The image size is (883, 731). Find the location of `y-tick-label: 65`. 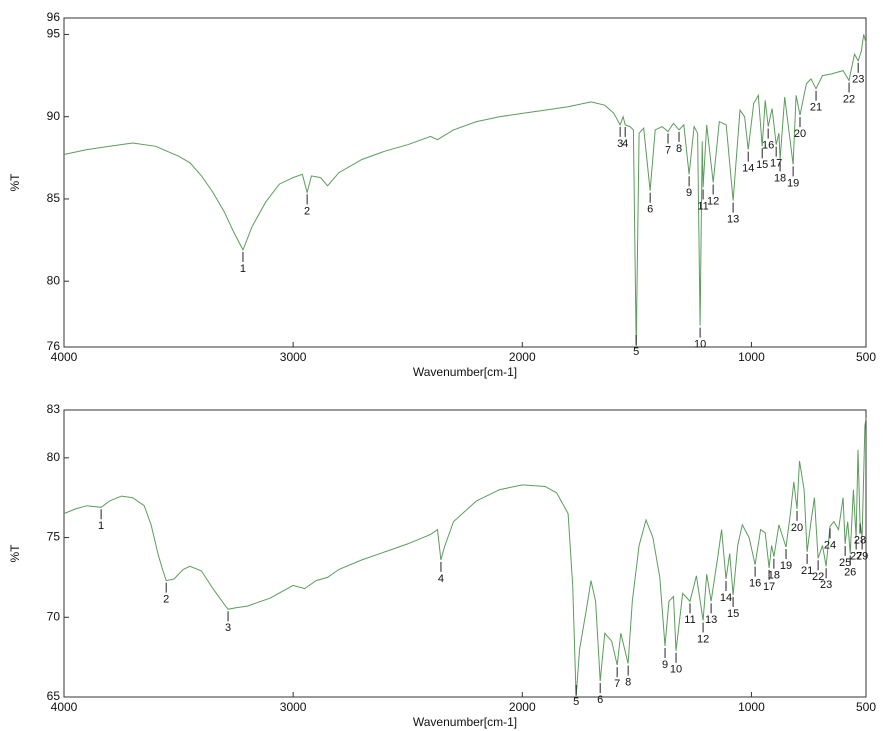

y-tick-label: 65 is located at coordinates (54, 696).